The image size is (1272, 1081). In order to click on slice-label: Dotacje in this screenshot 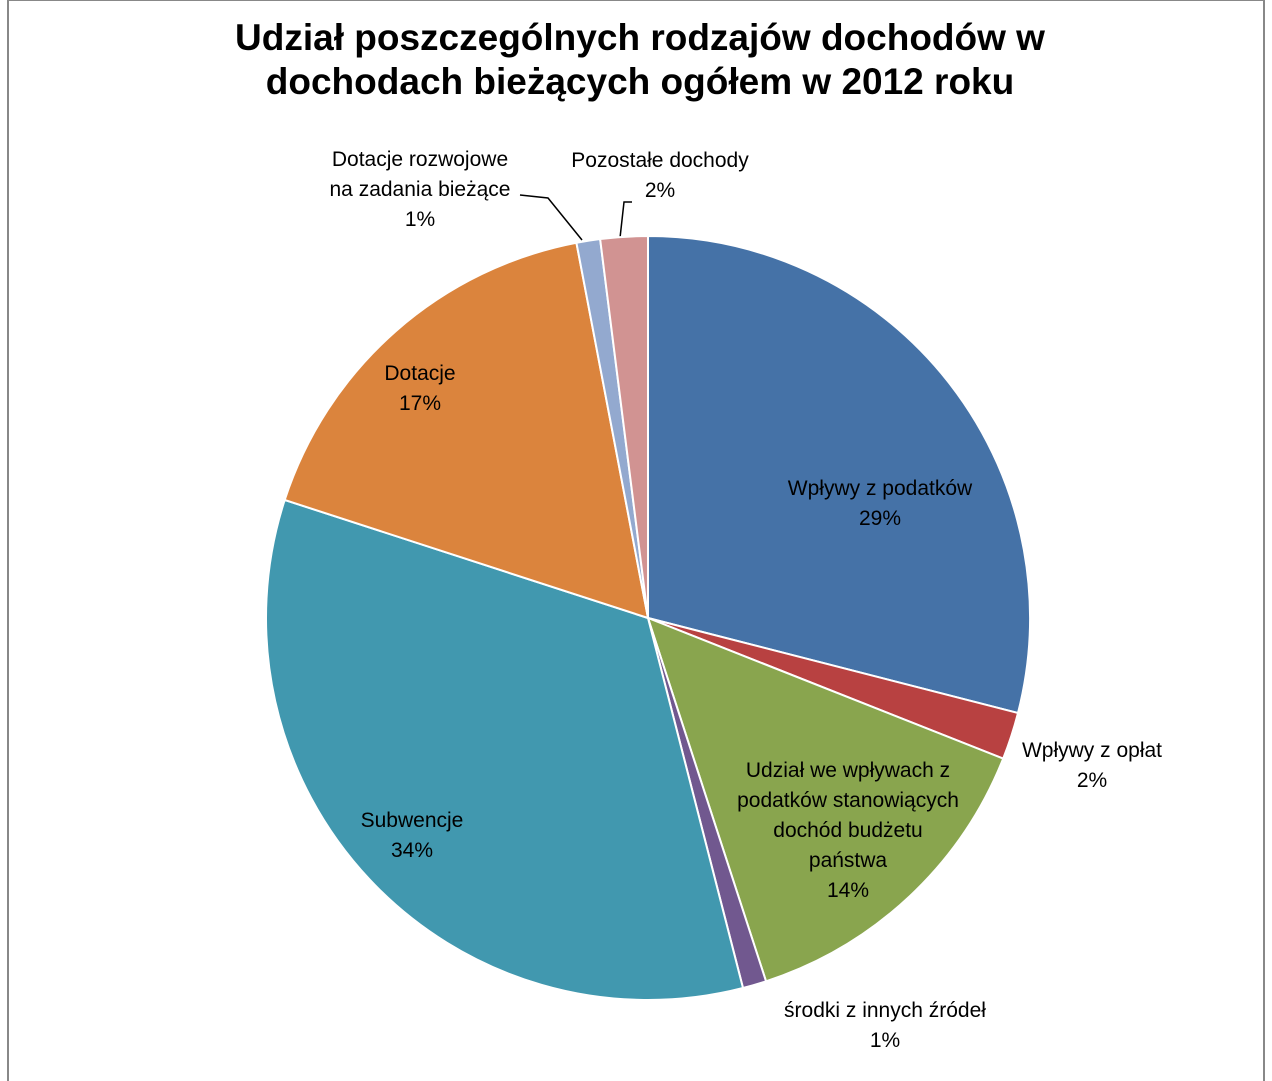, I will do `click(419, 373)`.